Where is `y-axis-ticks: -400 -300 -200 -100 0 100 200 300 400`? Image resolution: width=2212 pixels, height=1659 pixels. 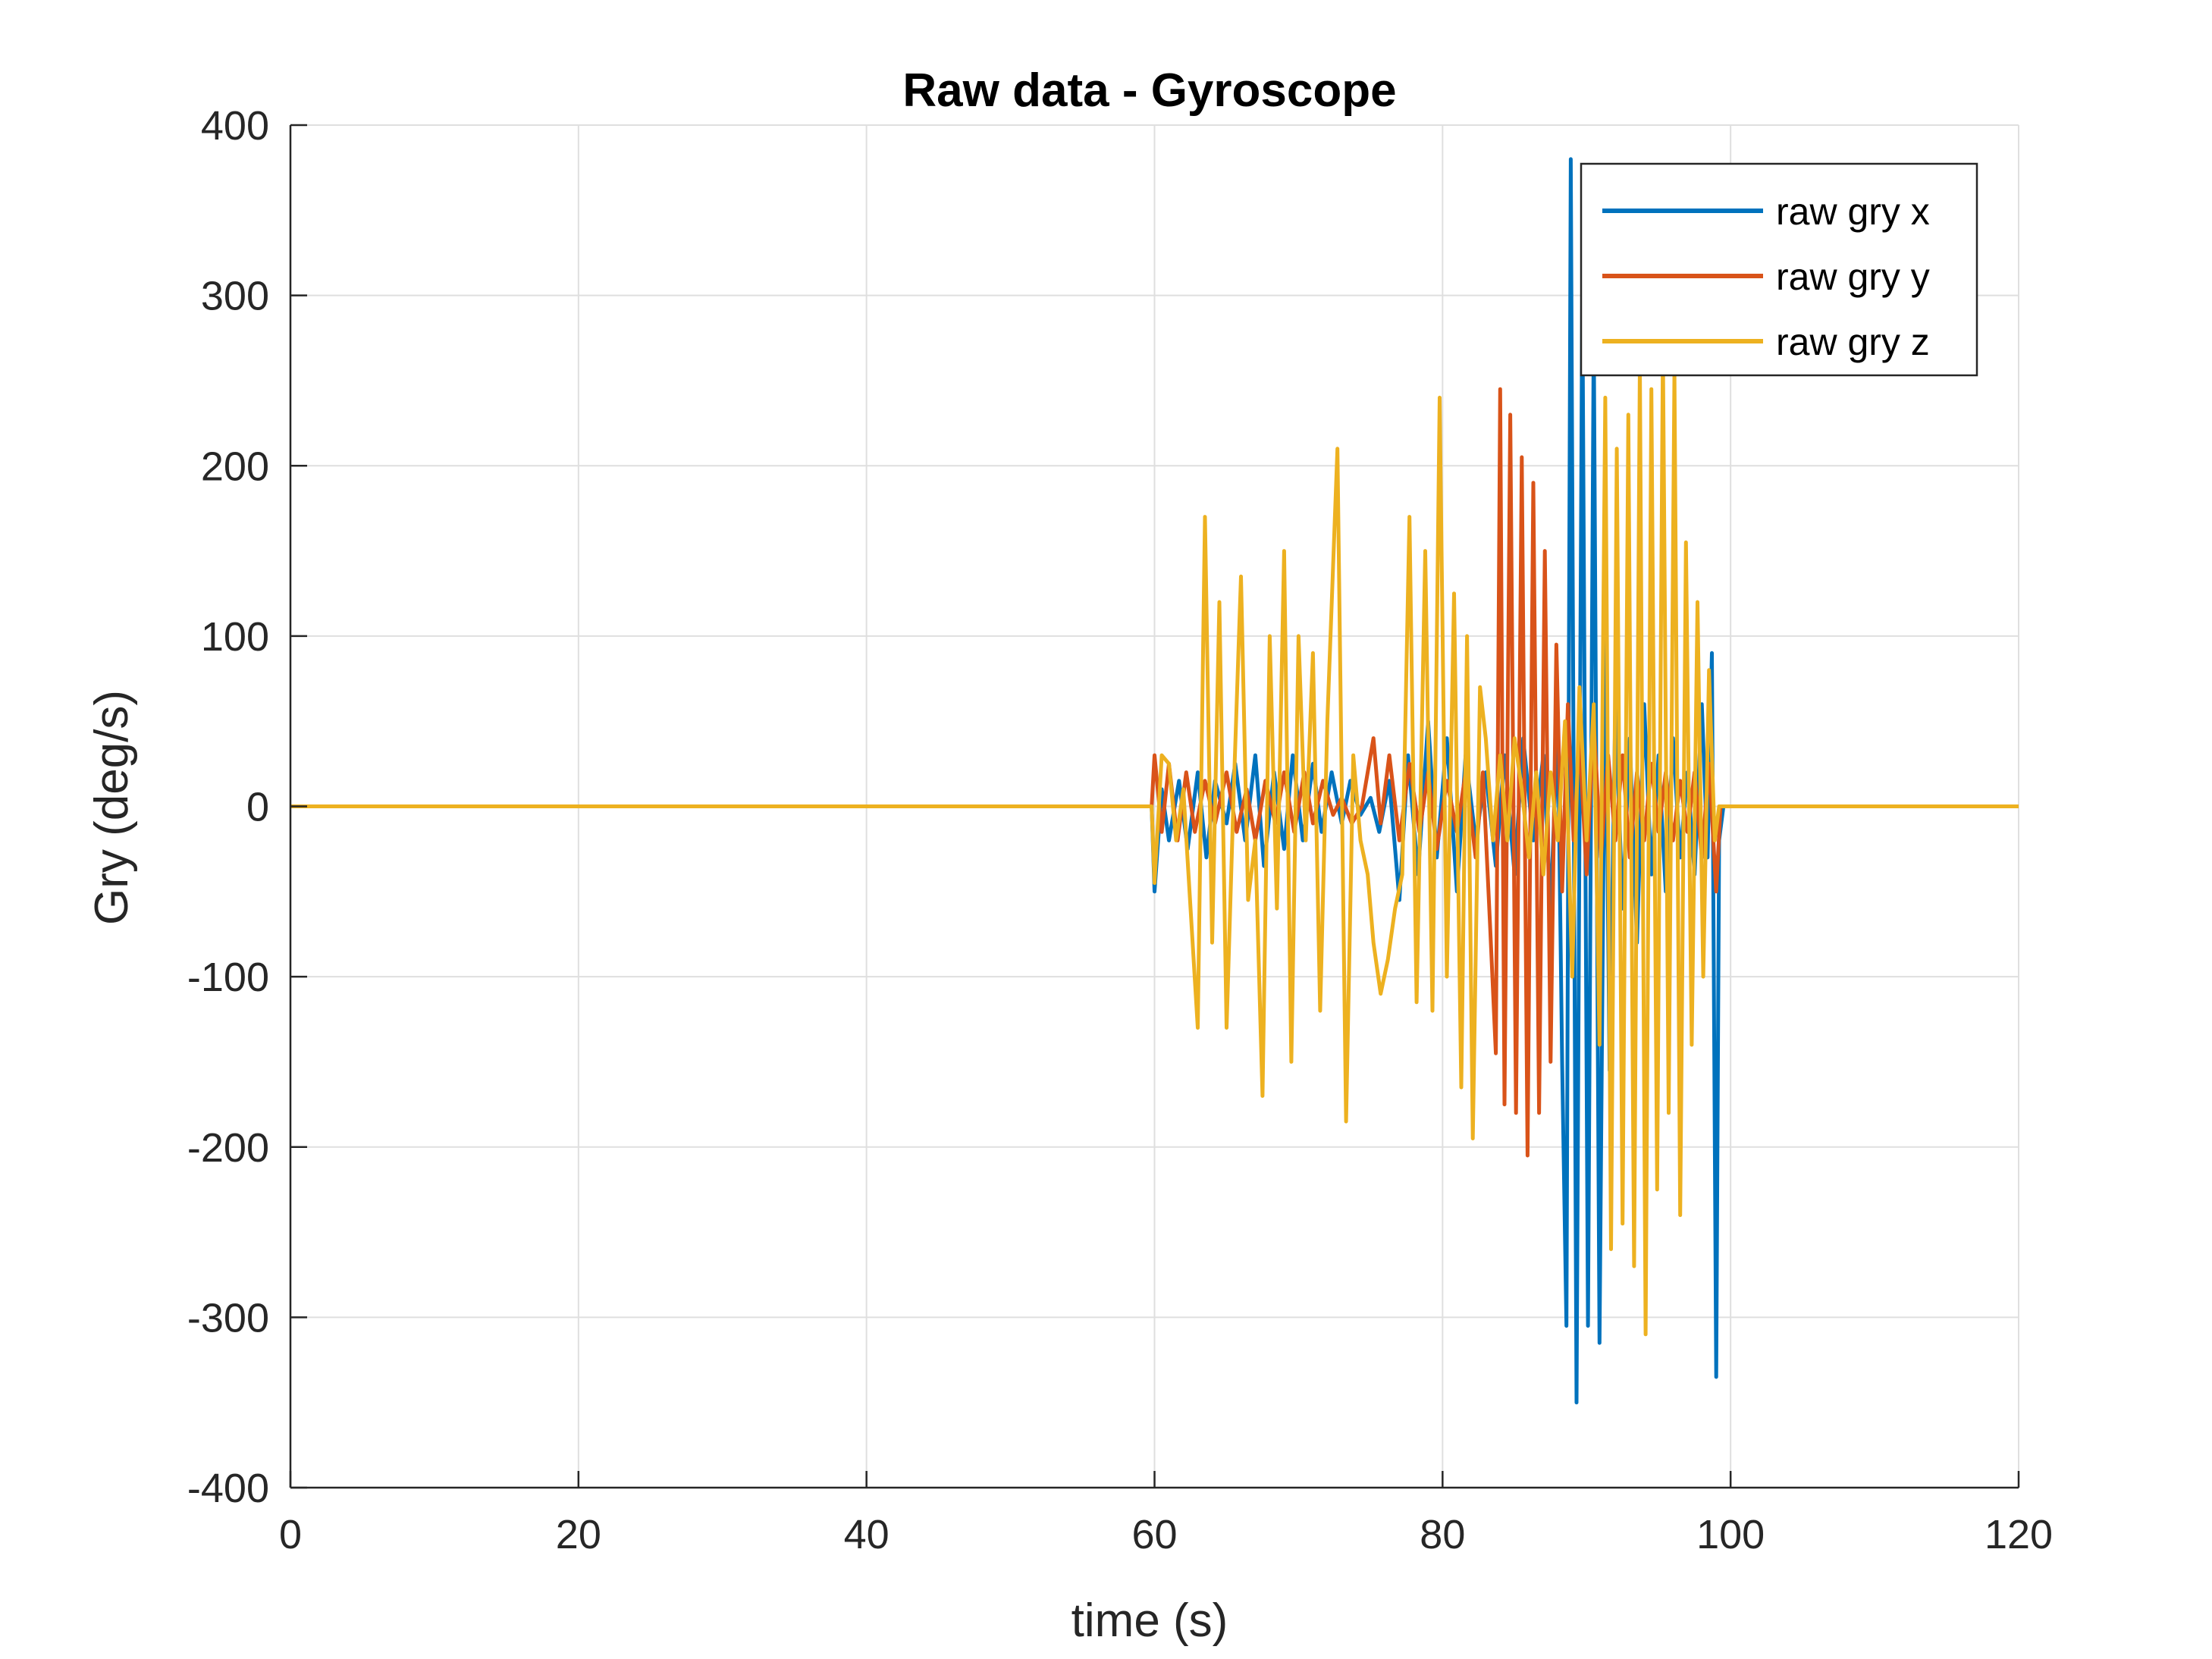 y-axis-ticks: -400 -300 -200 -100 0 100 200 300 400 is located at coordinates (247, 807).